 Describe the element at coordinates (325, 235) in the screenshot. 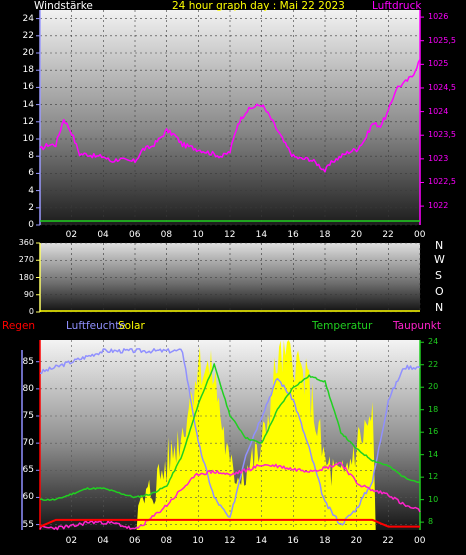

I see `tick-label-hour-p1-18: 18` at that location.